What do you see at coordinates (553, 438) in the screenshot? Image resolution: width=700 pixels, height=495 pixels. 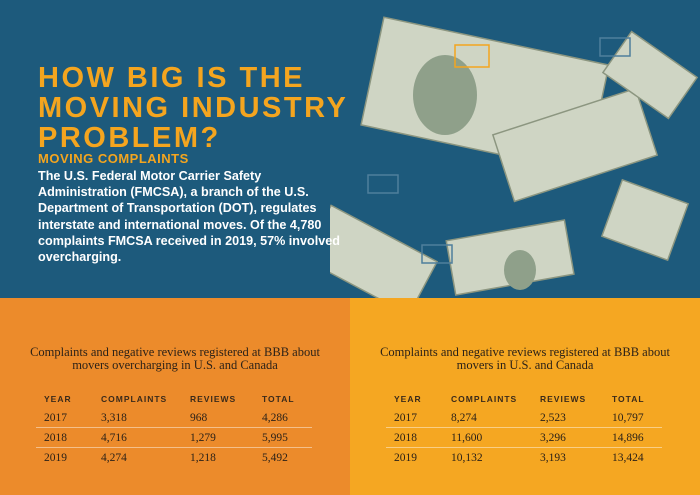 I see `table-cell: 3,296` at bounding box center [553, 438].